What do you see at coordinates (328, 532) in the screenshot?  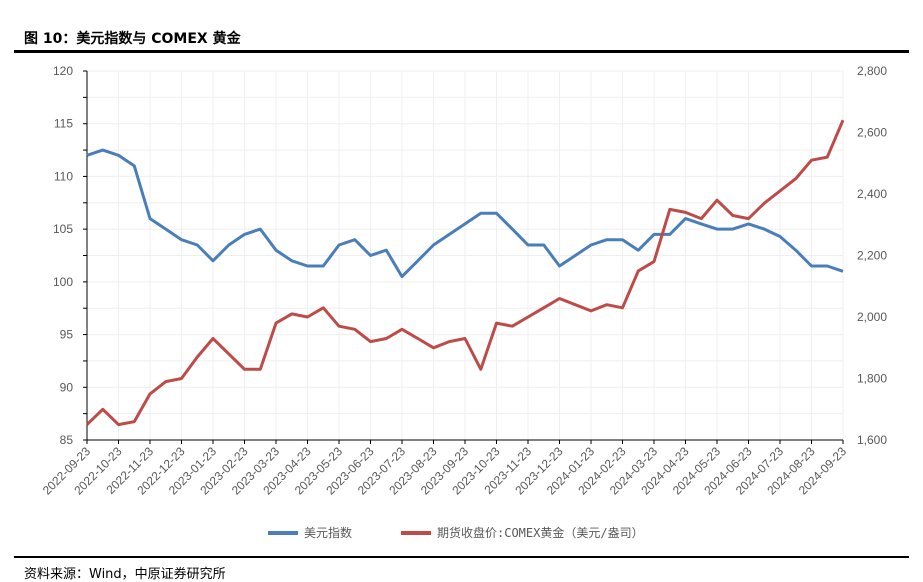 I see `legend-label: 美元指数` at bounding box center [328, 532].